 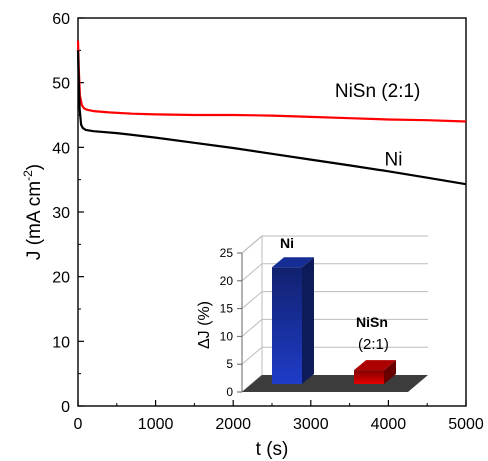 I want to click on series-labels: NiSn (2:1) Ni, so click(x=378, y=126).